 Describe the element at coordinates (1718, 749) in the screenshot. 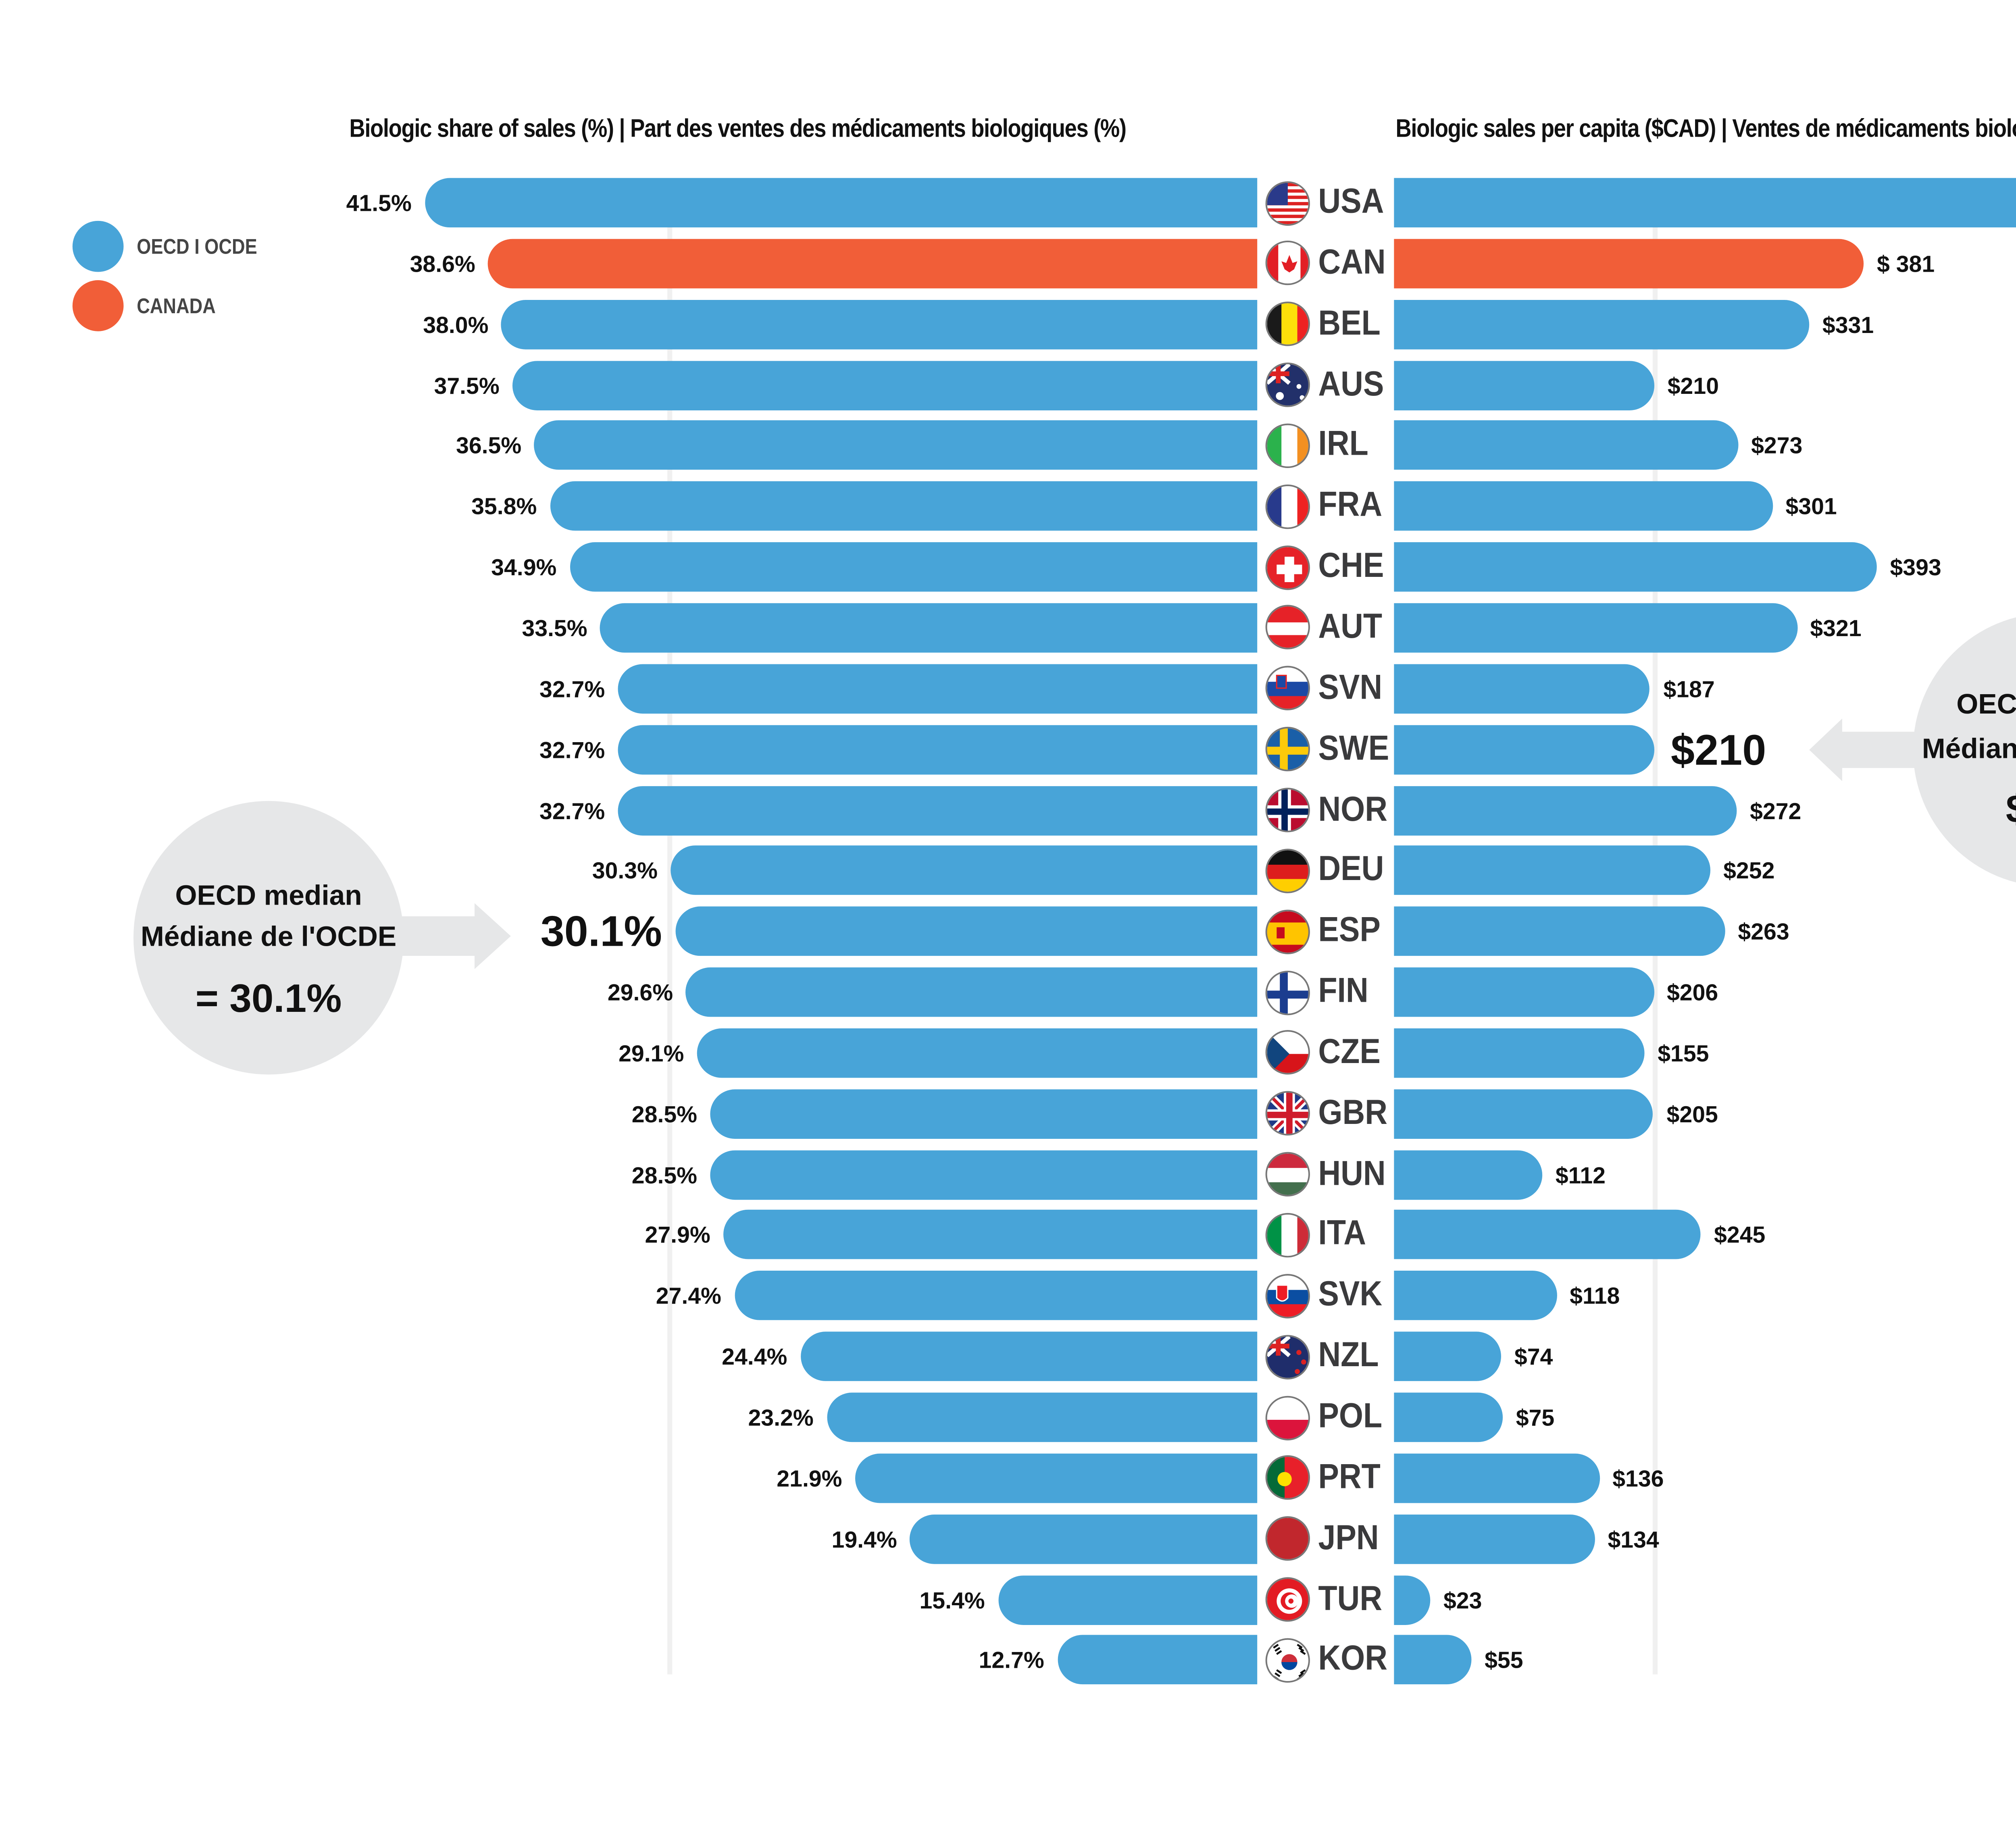

I see `right-value-label-swe: $210` at that location.